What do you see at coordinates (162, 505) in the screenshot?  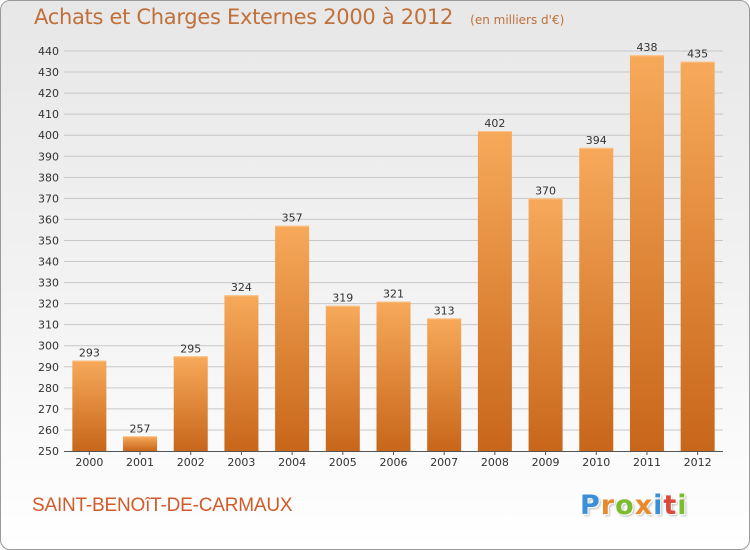 I see `commune-name: SAINT-BENOîT-DE-CARMAUX` at bounding box center [162, 505].